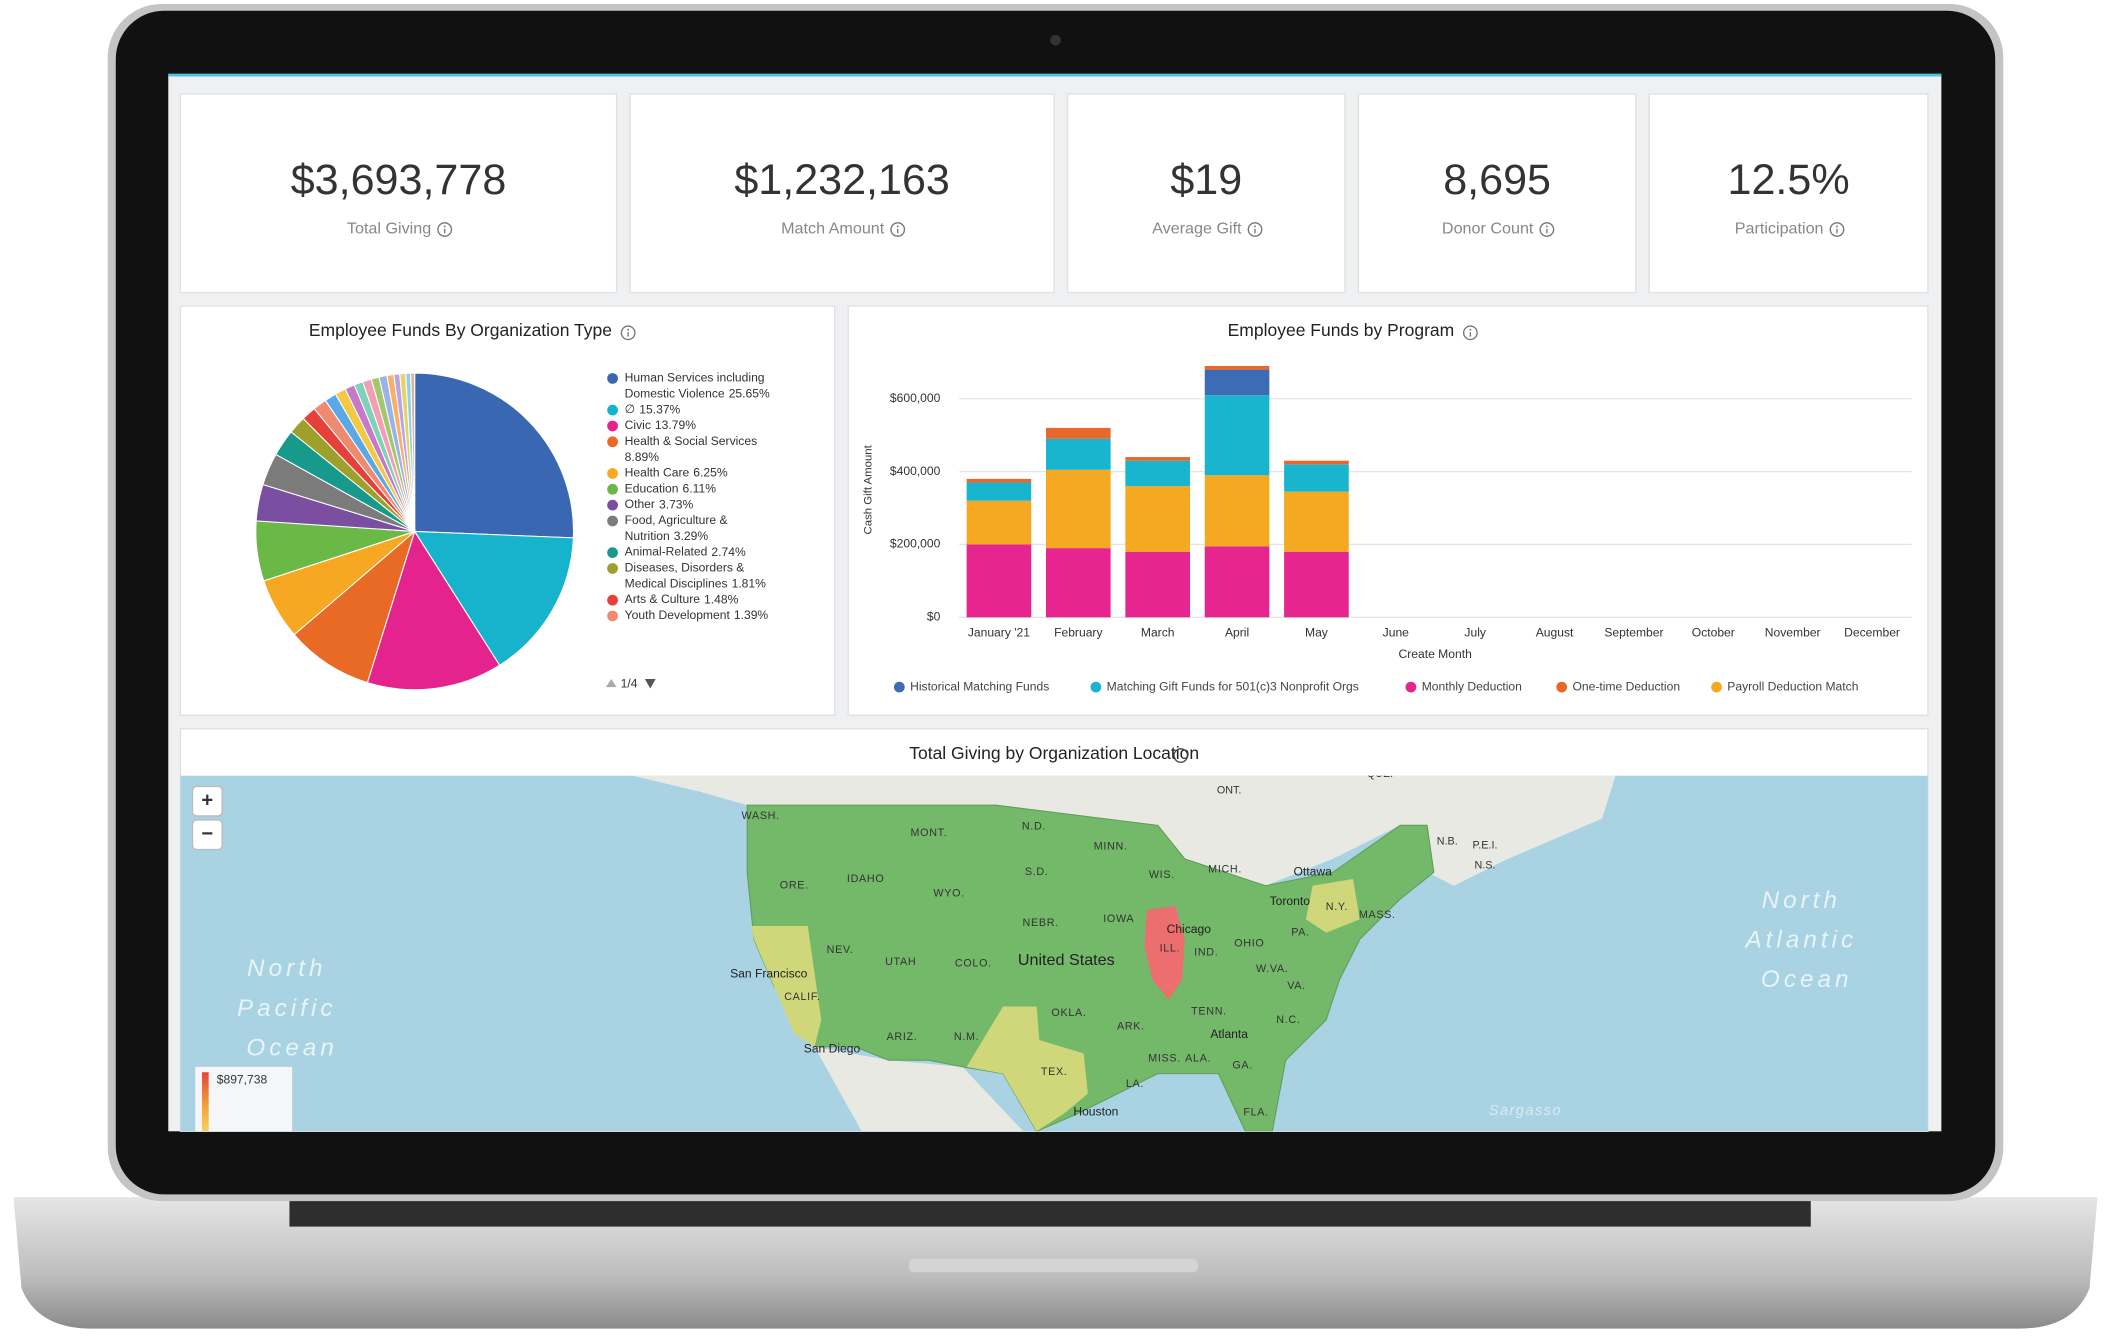 The width and height of the screenshot is (2111, 1342). I want to click on x-tick-label: August, so click(1555, 633).